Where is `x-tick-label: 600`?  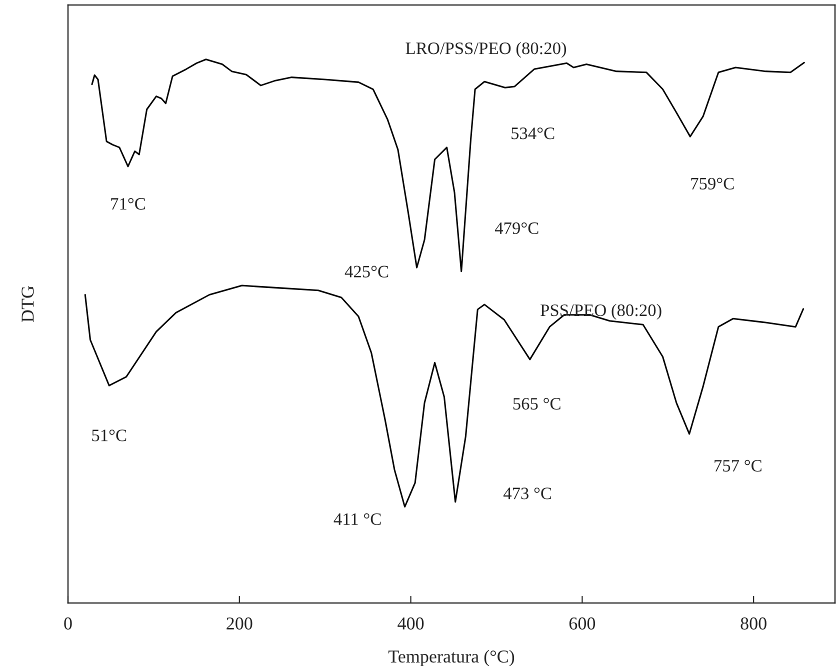 x-tick-label: 600 is located at coordinates (582, 623).